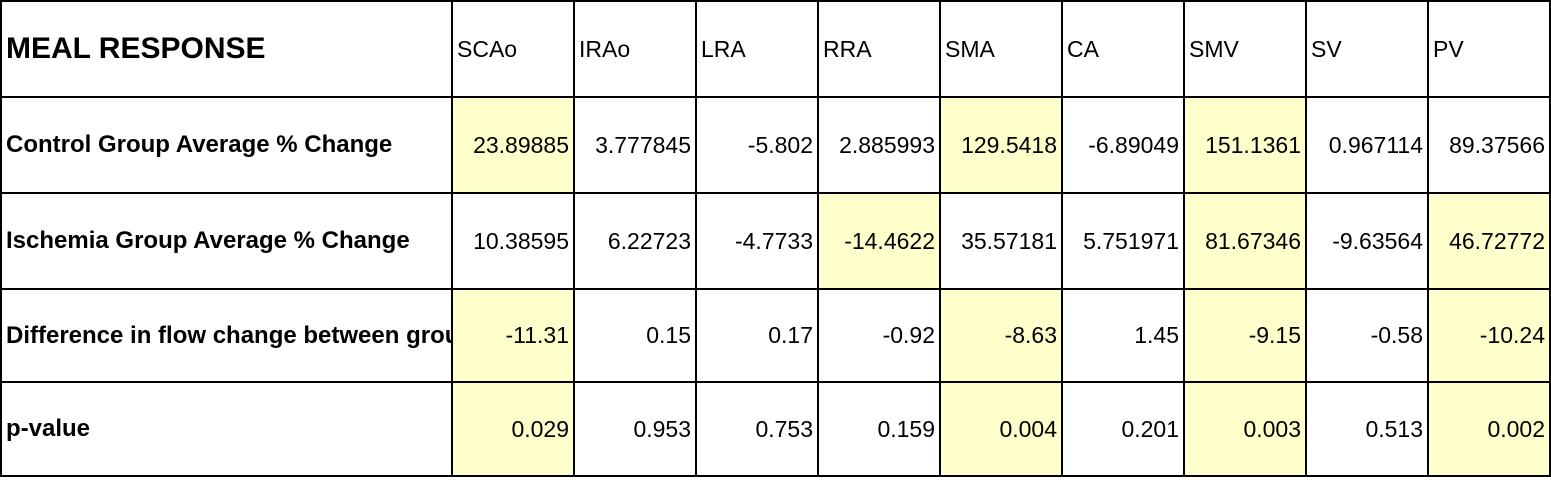 The width and height of the screenshot is (1551, 488). I want to click on table-cell: 6.22723, so click(635, 241).